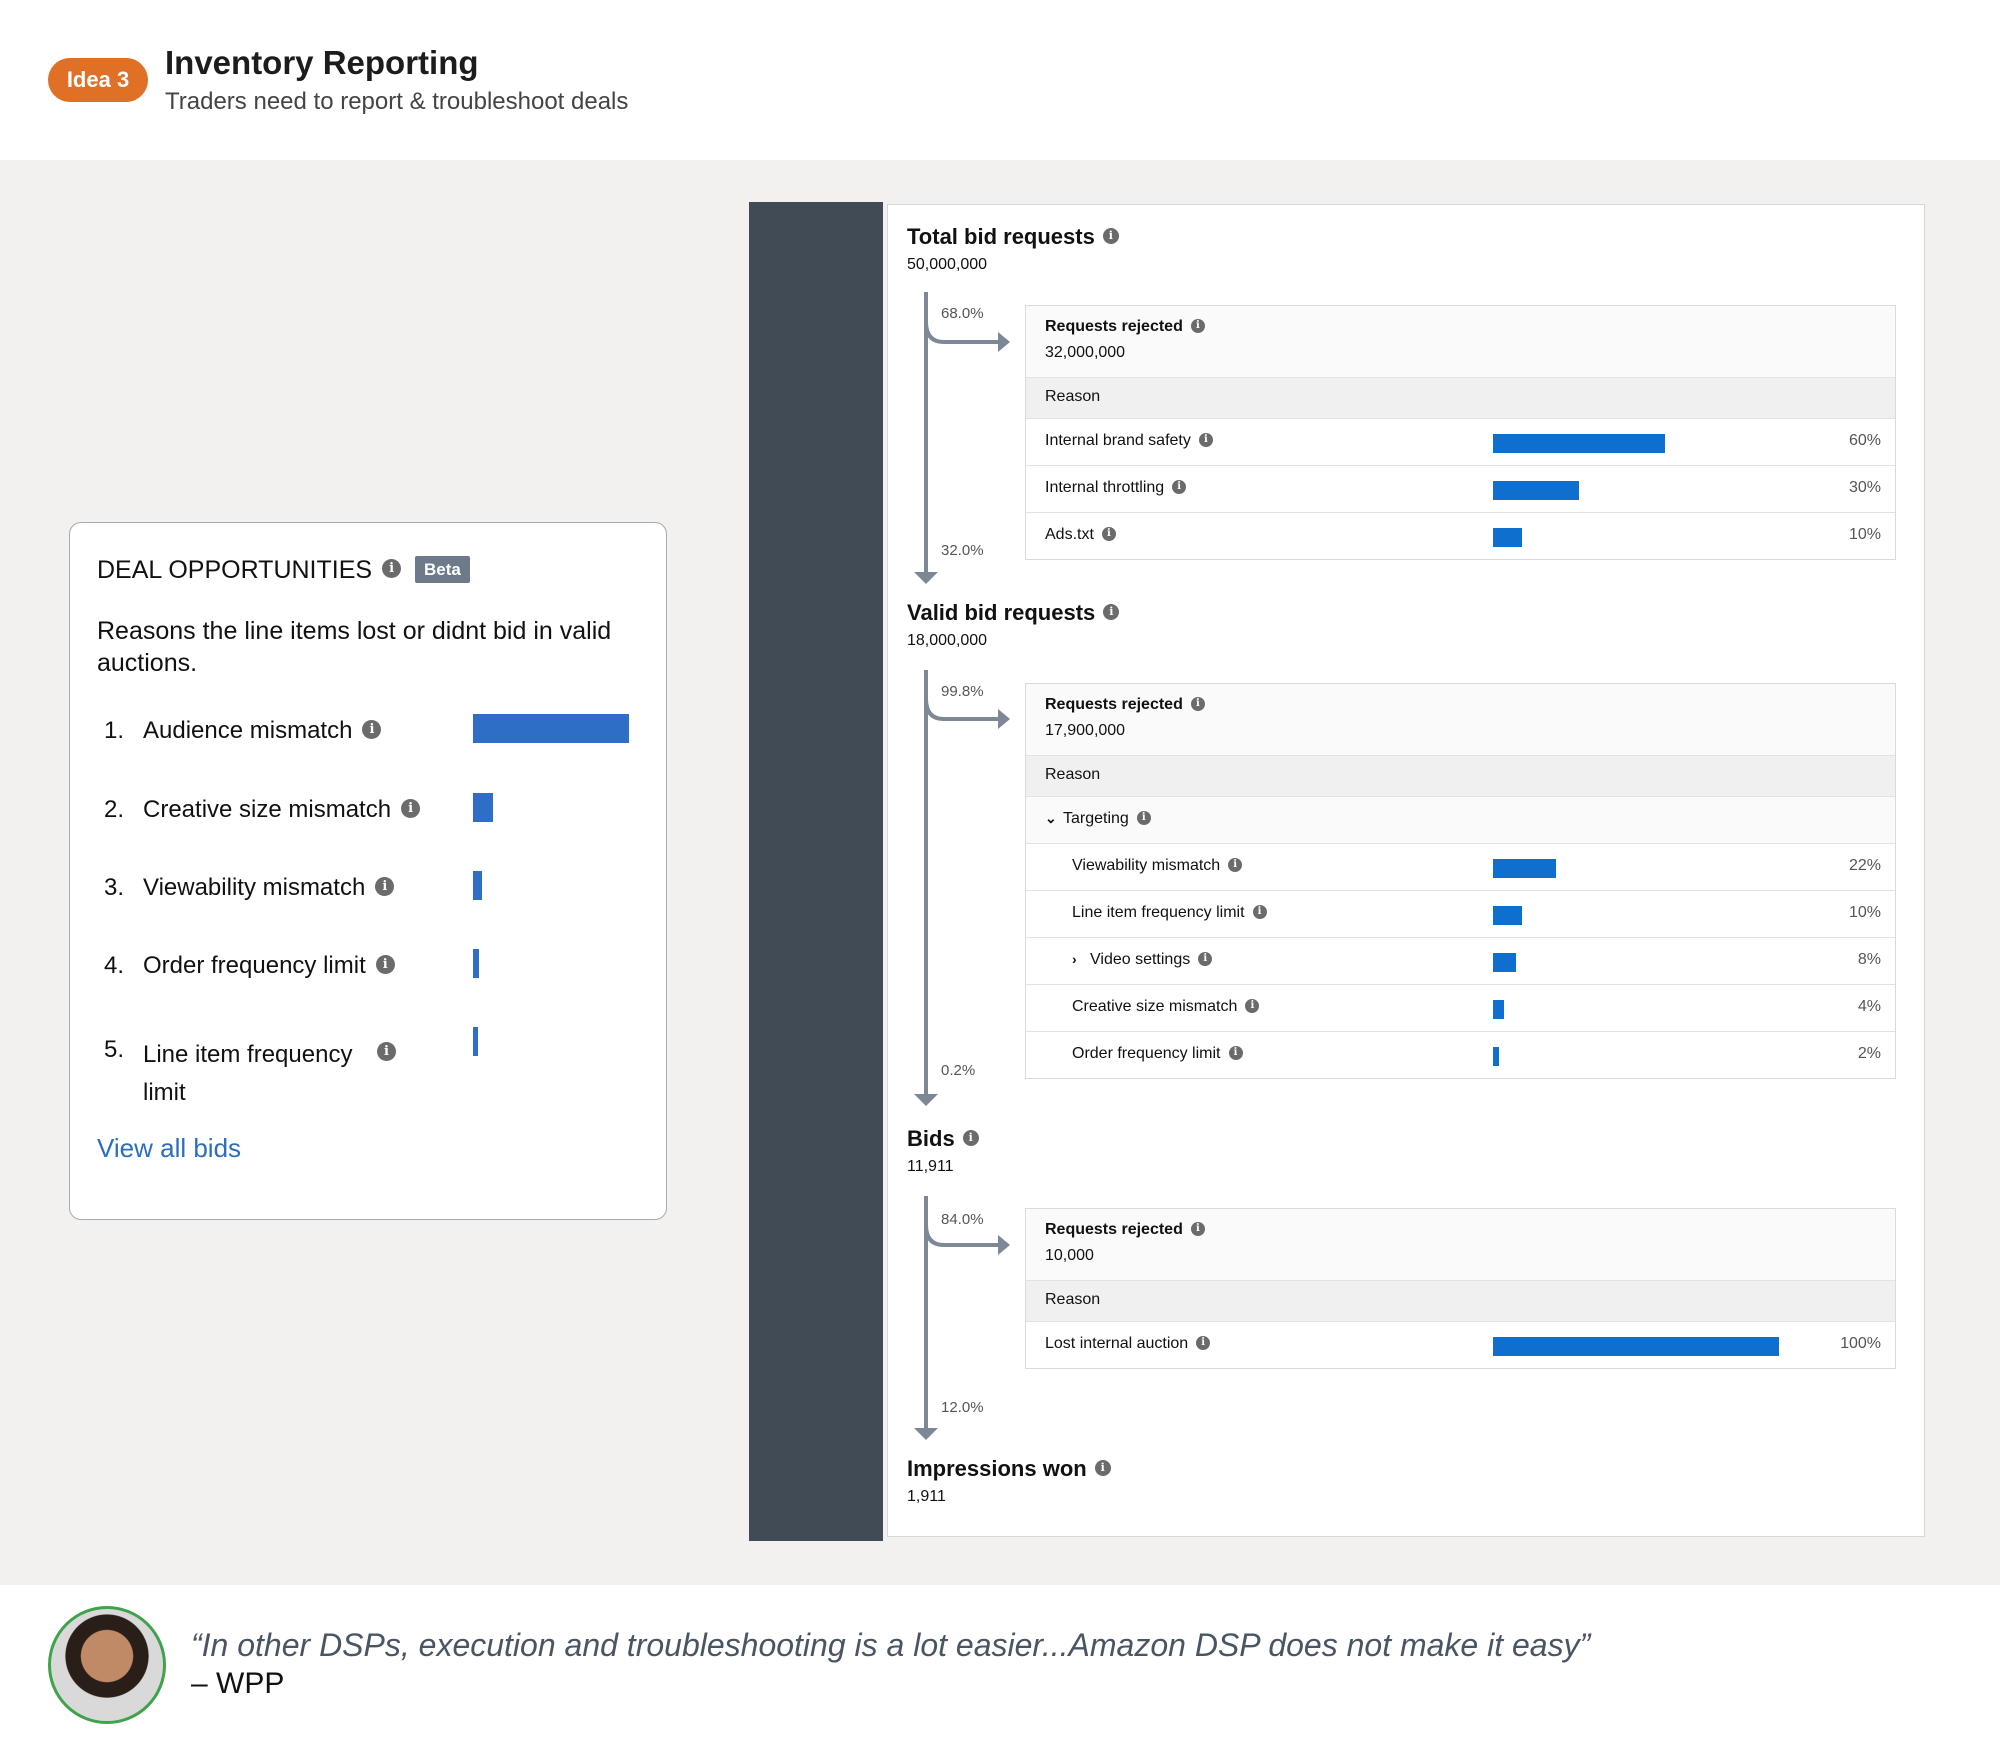 Image resolution: width=2000 pixels, height=1744 pixels. What do you see at coordinates (1460, 398) in the screenshot?
I see `reason-column-header: Reason` at bounding box center [1460, 398].